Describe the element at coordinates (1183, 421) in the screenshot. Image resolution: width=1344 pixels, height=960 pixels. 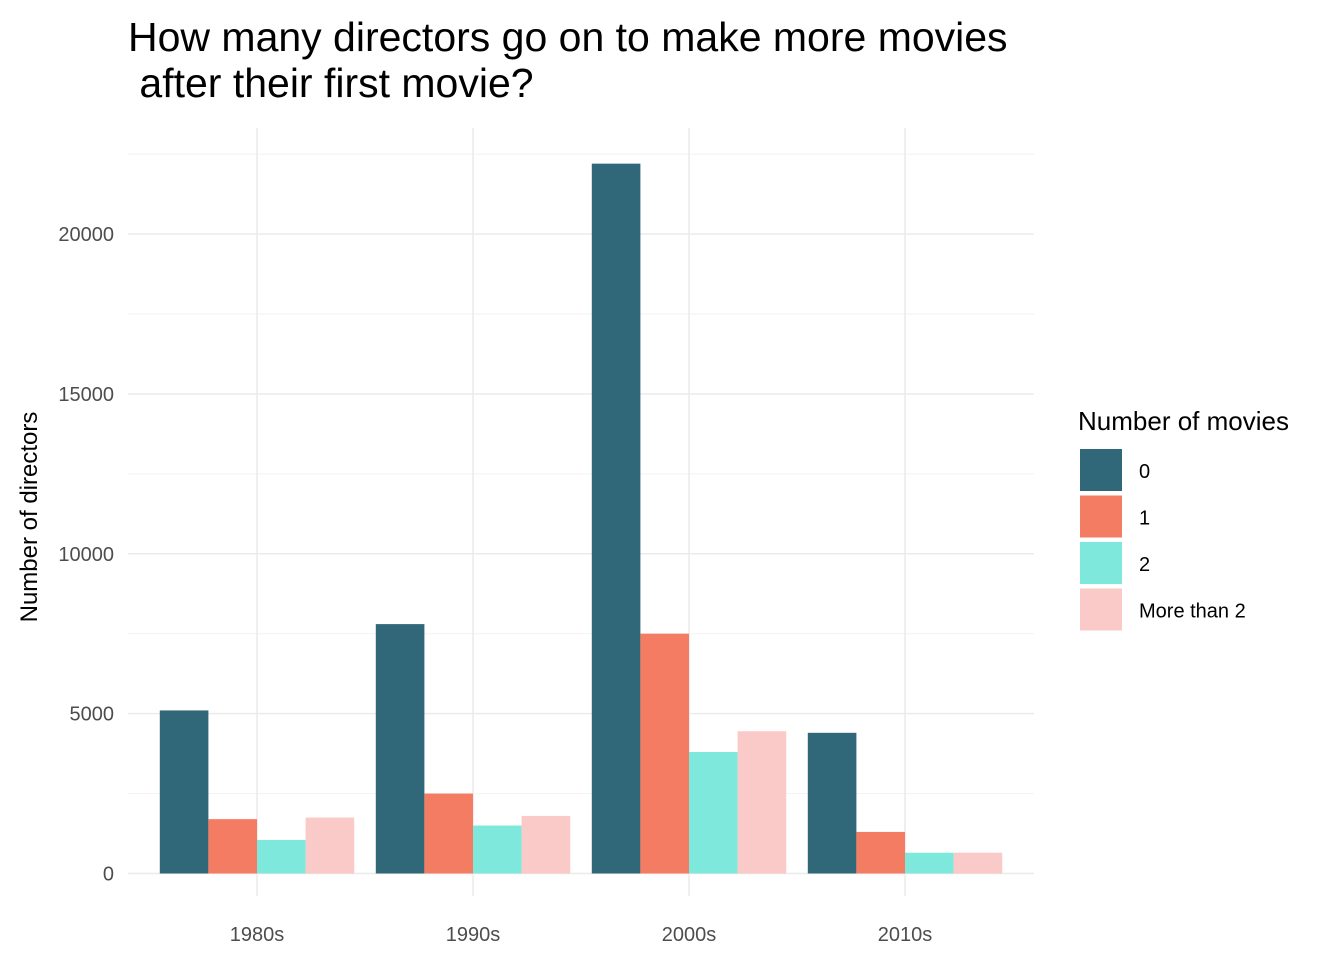
I see `legend-title: Number of movies` at that location.